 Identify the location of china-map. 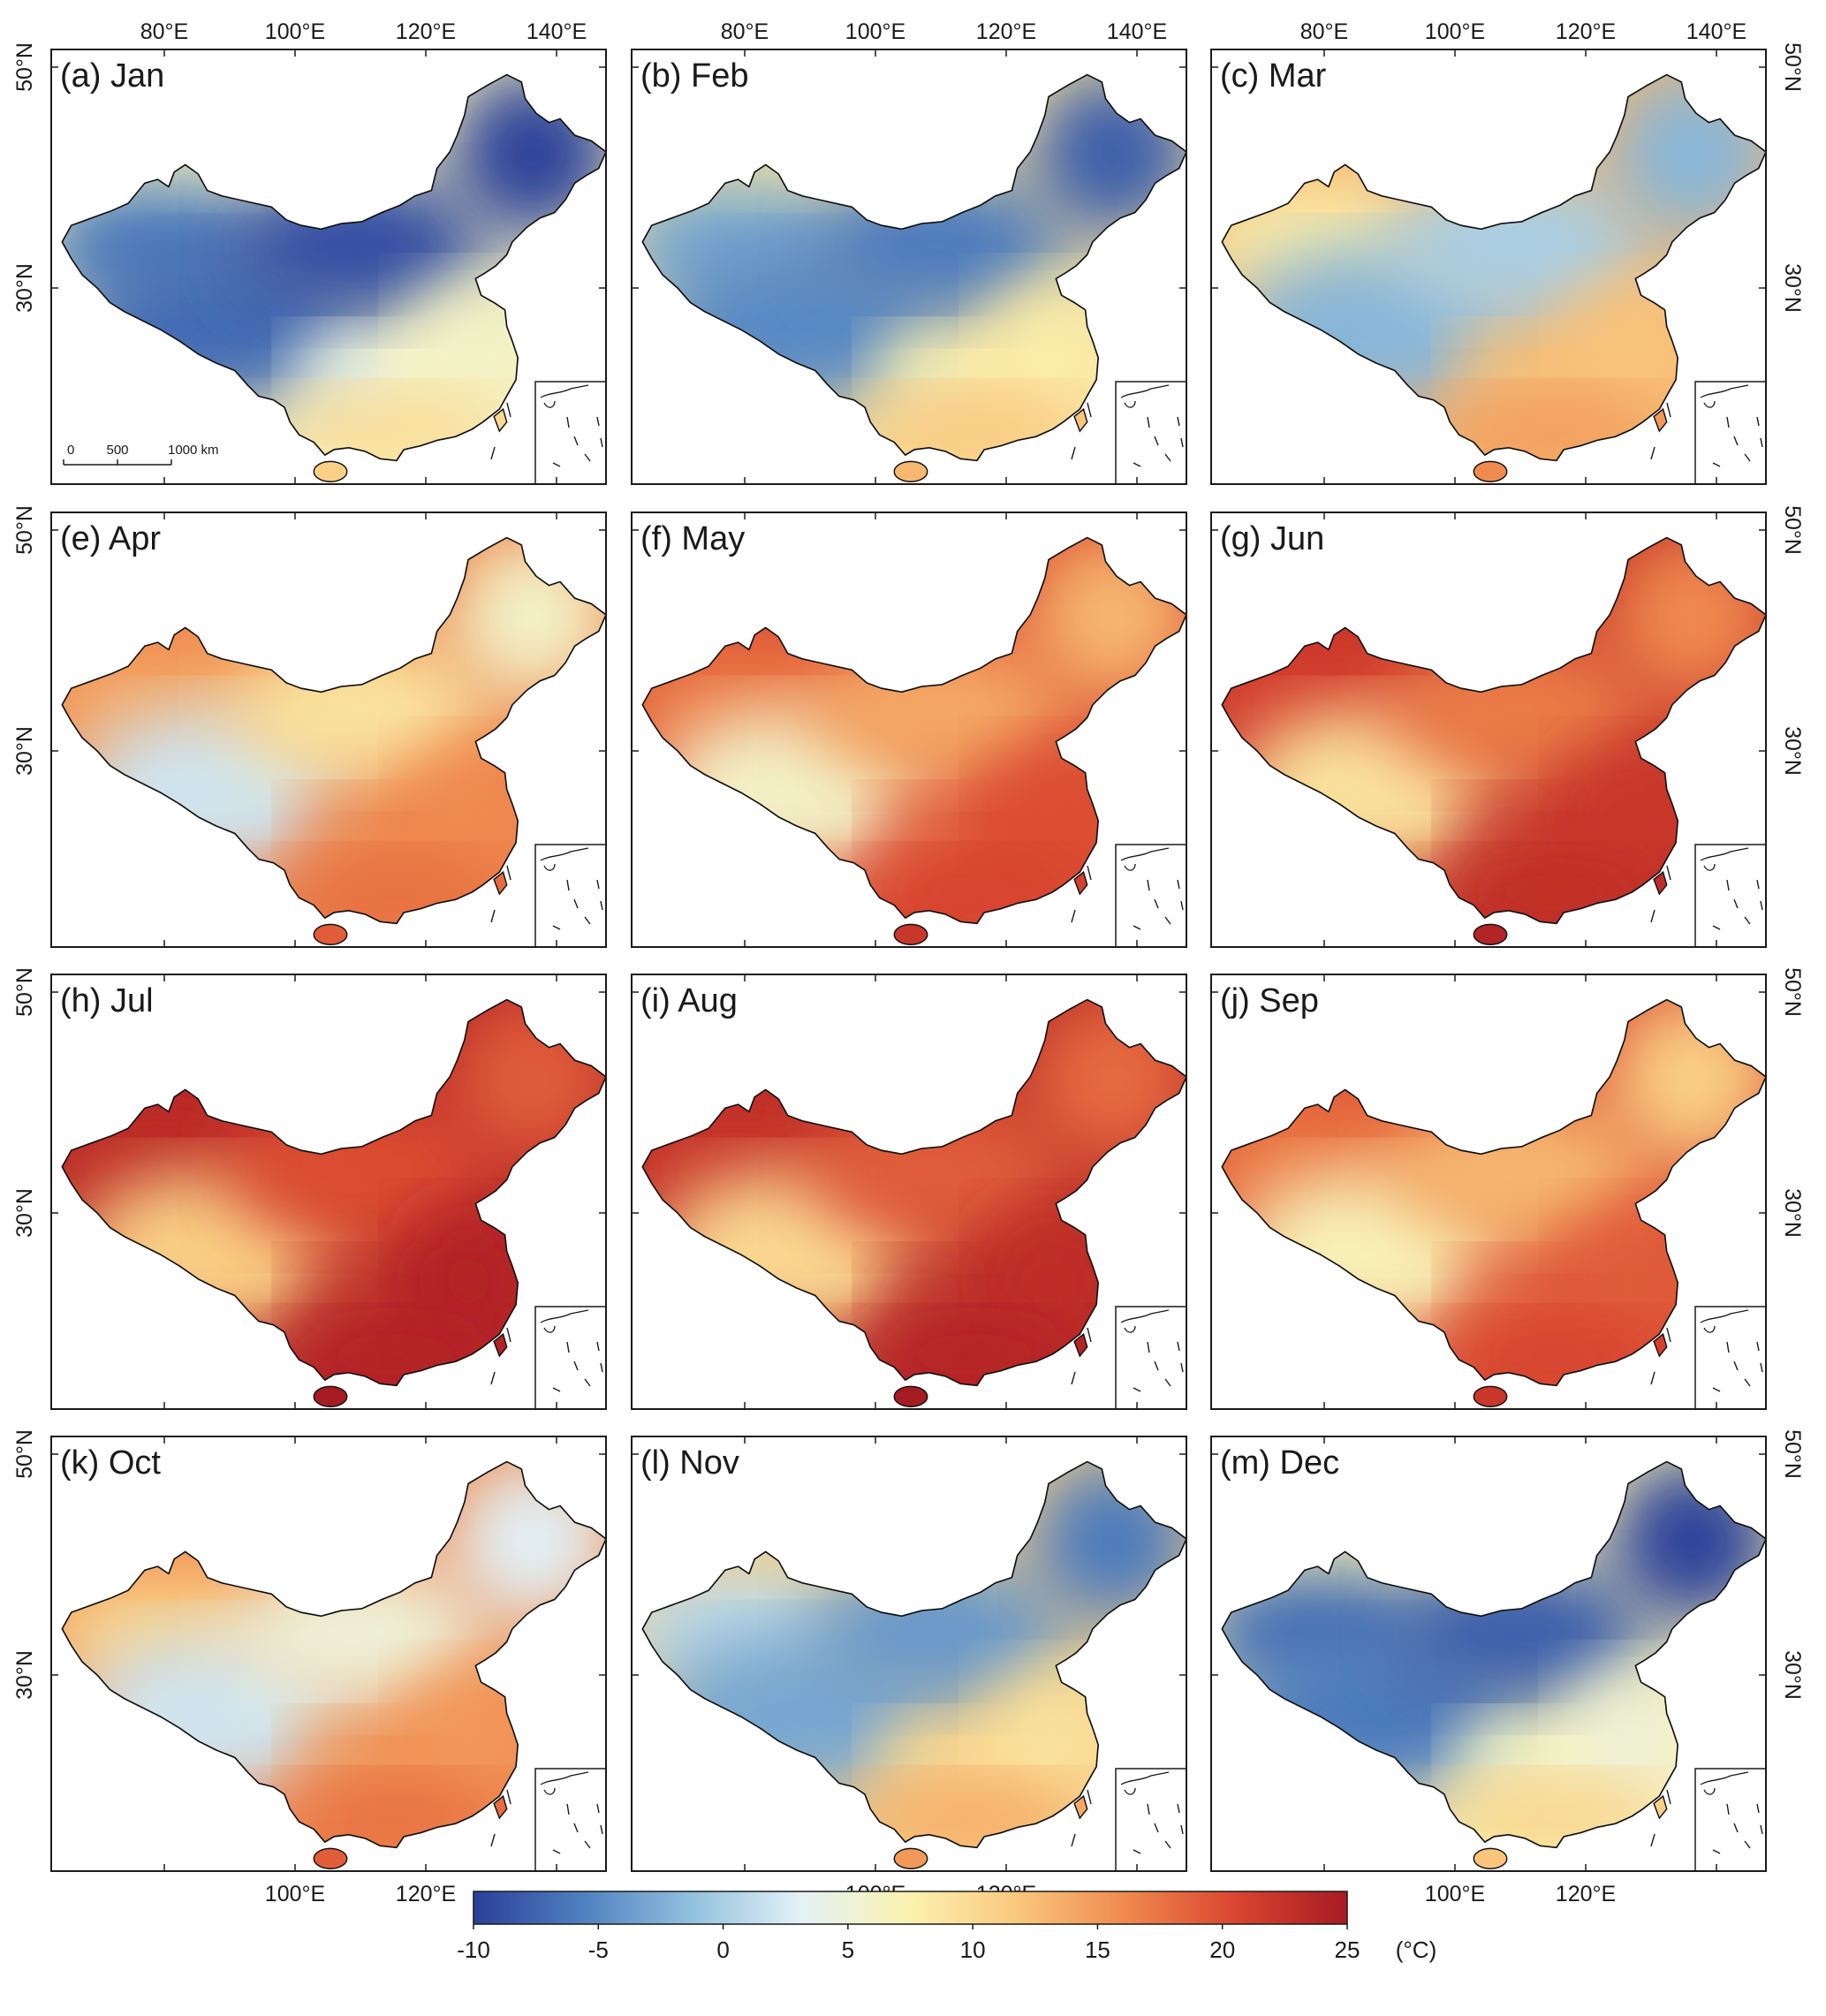
(914, 1665).